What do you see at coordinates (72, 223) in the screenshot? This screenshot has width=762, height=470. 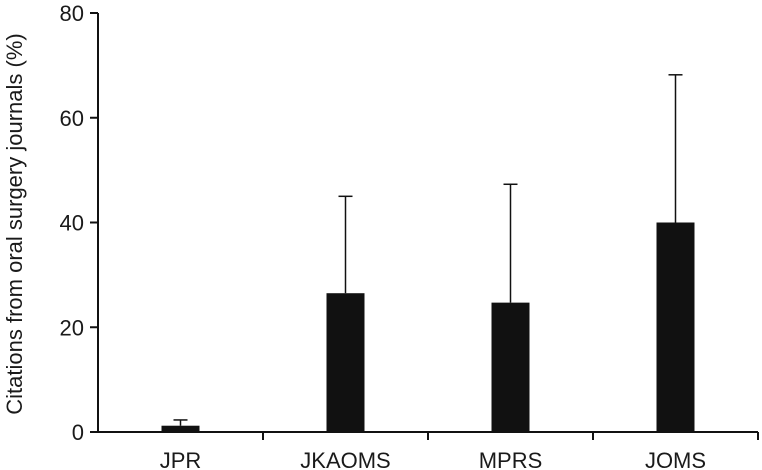 I see `y-tick-label: 40` at bounding box center [72, 223].